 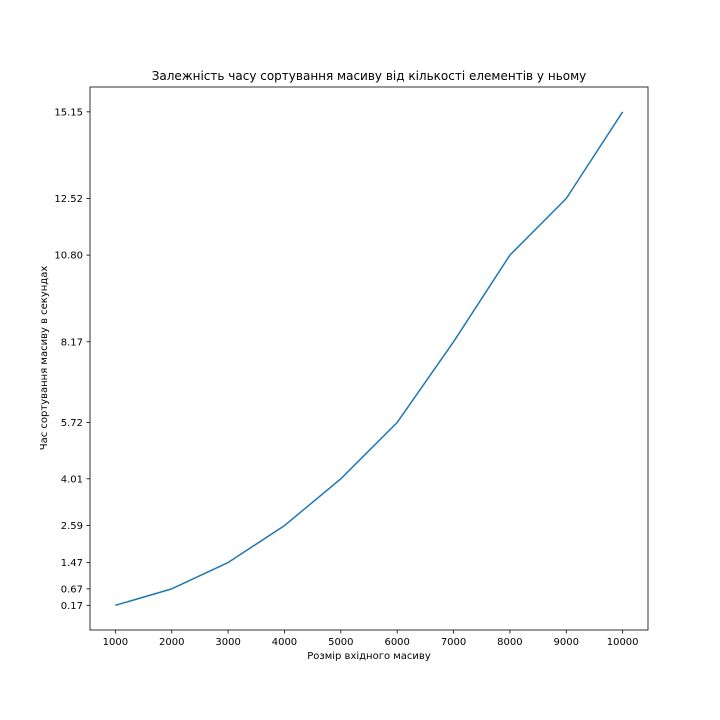 I want to click on x-tick-label: 8000, so click(x=509, y=642).